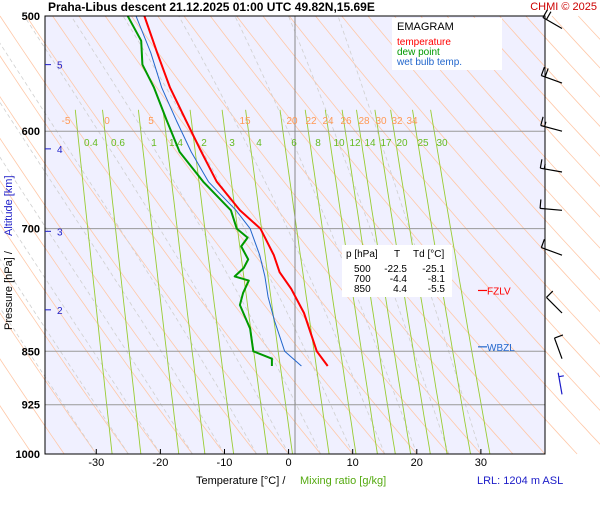  Describe the element at coordinates (437, 289) in the screenshot. I see `table-cell: -5.5` at that location.